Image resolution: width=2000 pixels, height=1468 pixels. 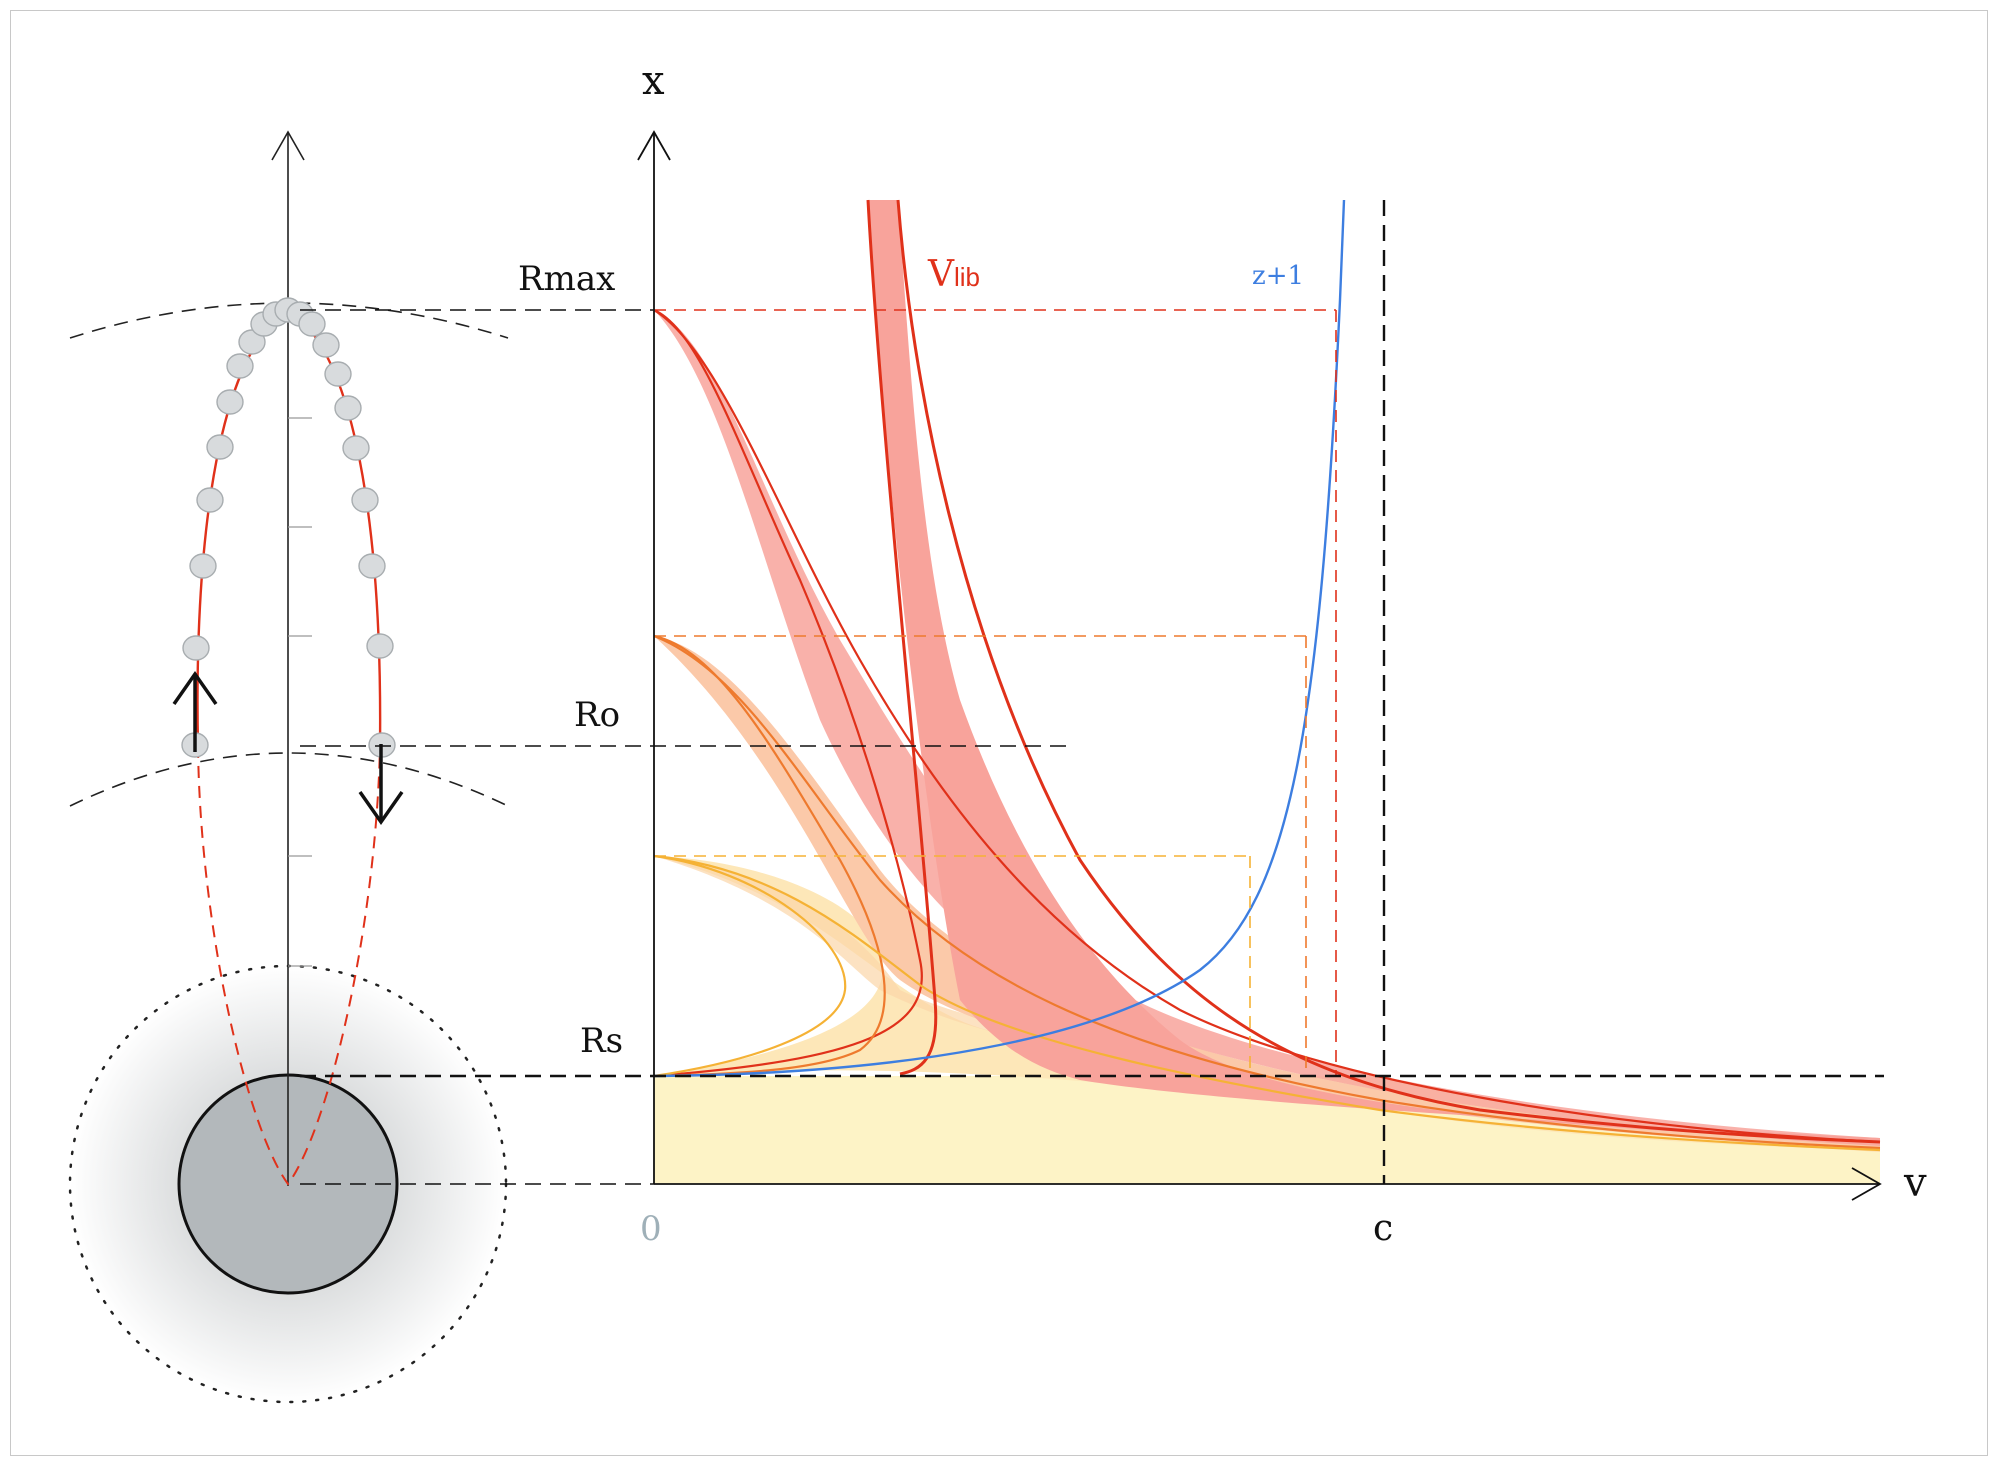 What do you see at coordinates (381, 785) in the screenshot?
I see `descent-arrow` at bounding box center [381, 785].